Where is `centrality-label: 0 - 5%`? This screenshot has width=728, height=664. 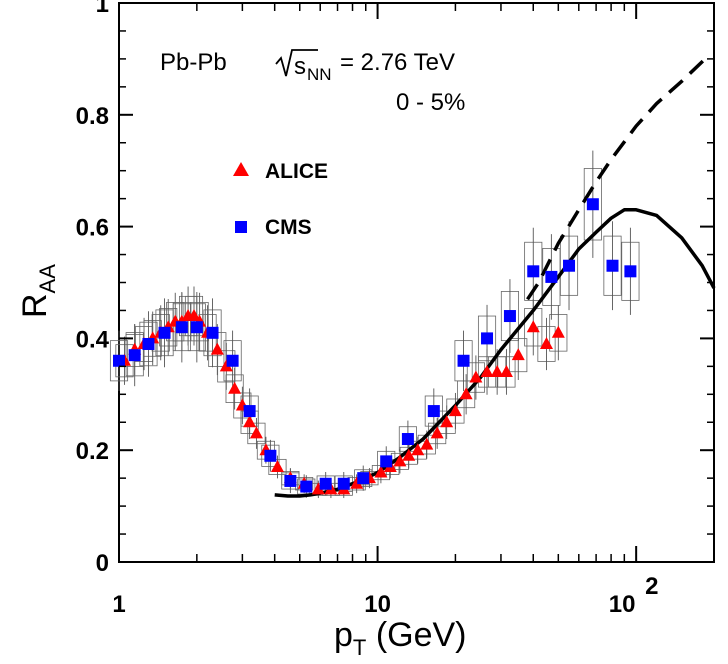 centrality-label: 0 - 5% is located at coordinates (430, 102).